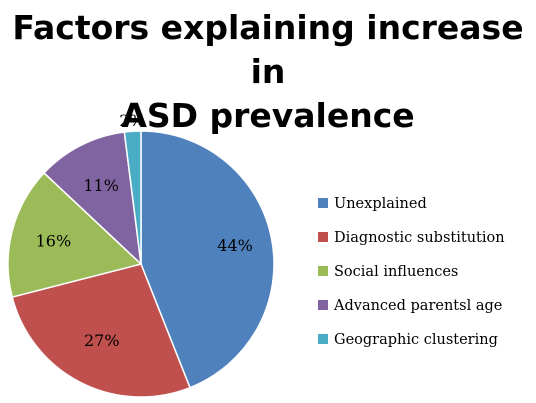 Image resolution: width=536 pixels, height=403 pixels. I want to click on pie-slice-diagnostic-substitution, so click(101, 330).